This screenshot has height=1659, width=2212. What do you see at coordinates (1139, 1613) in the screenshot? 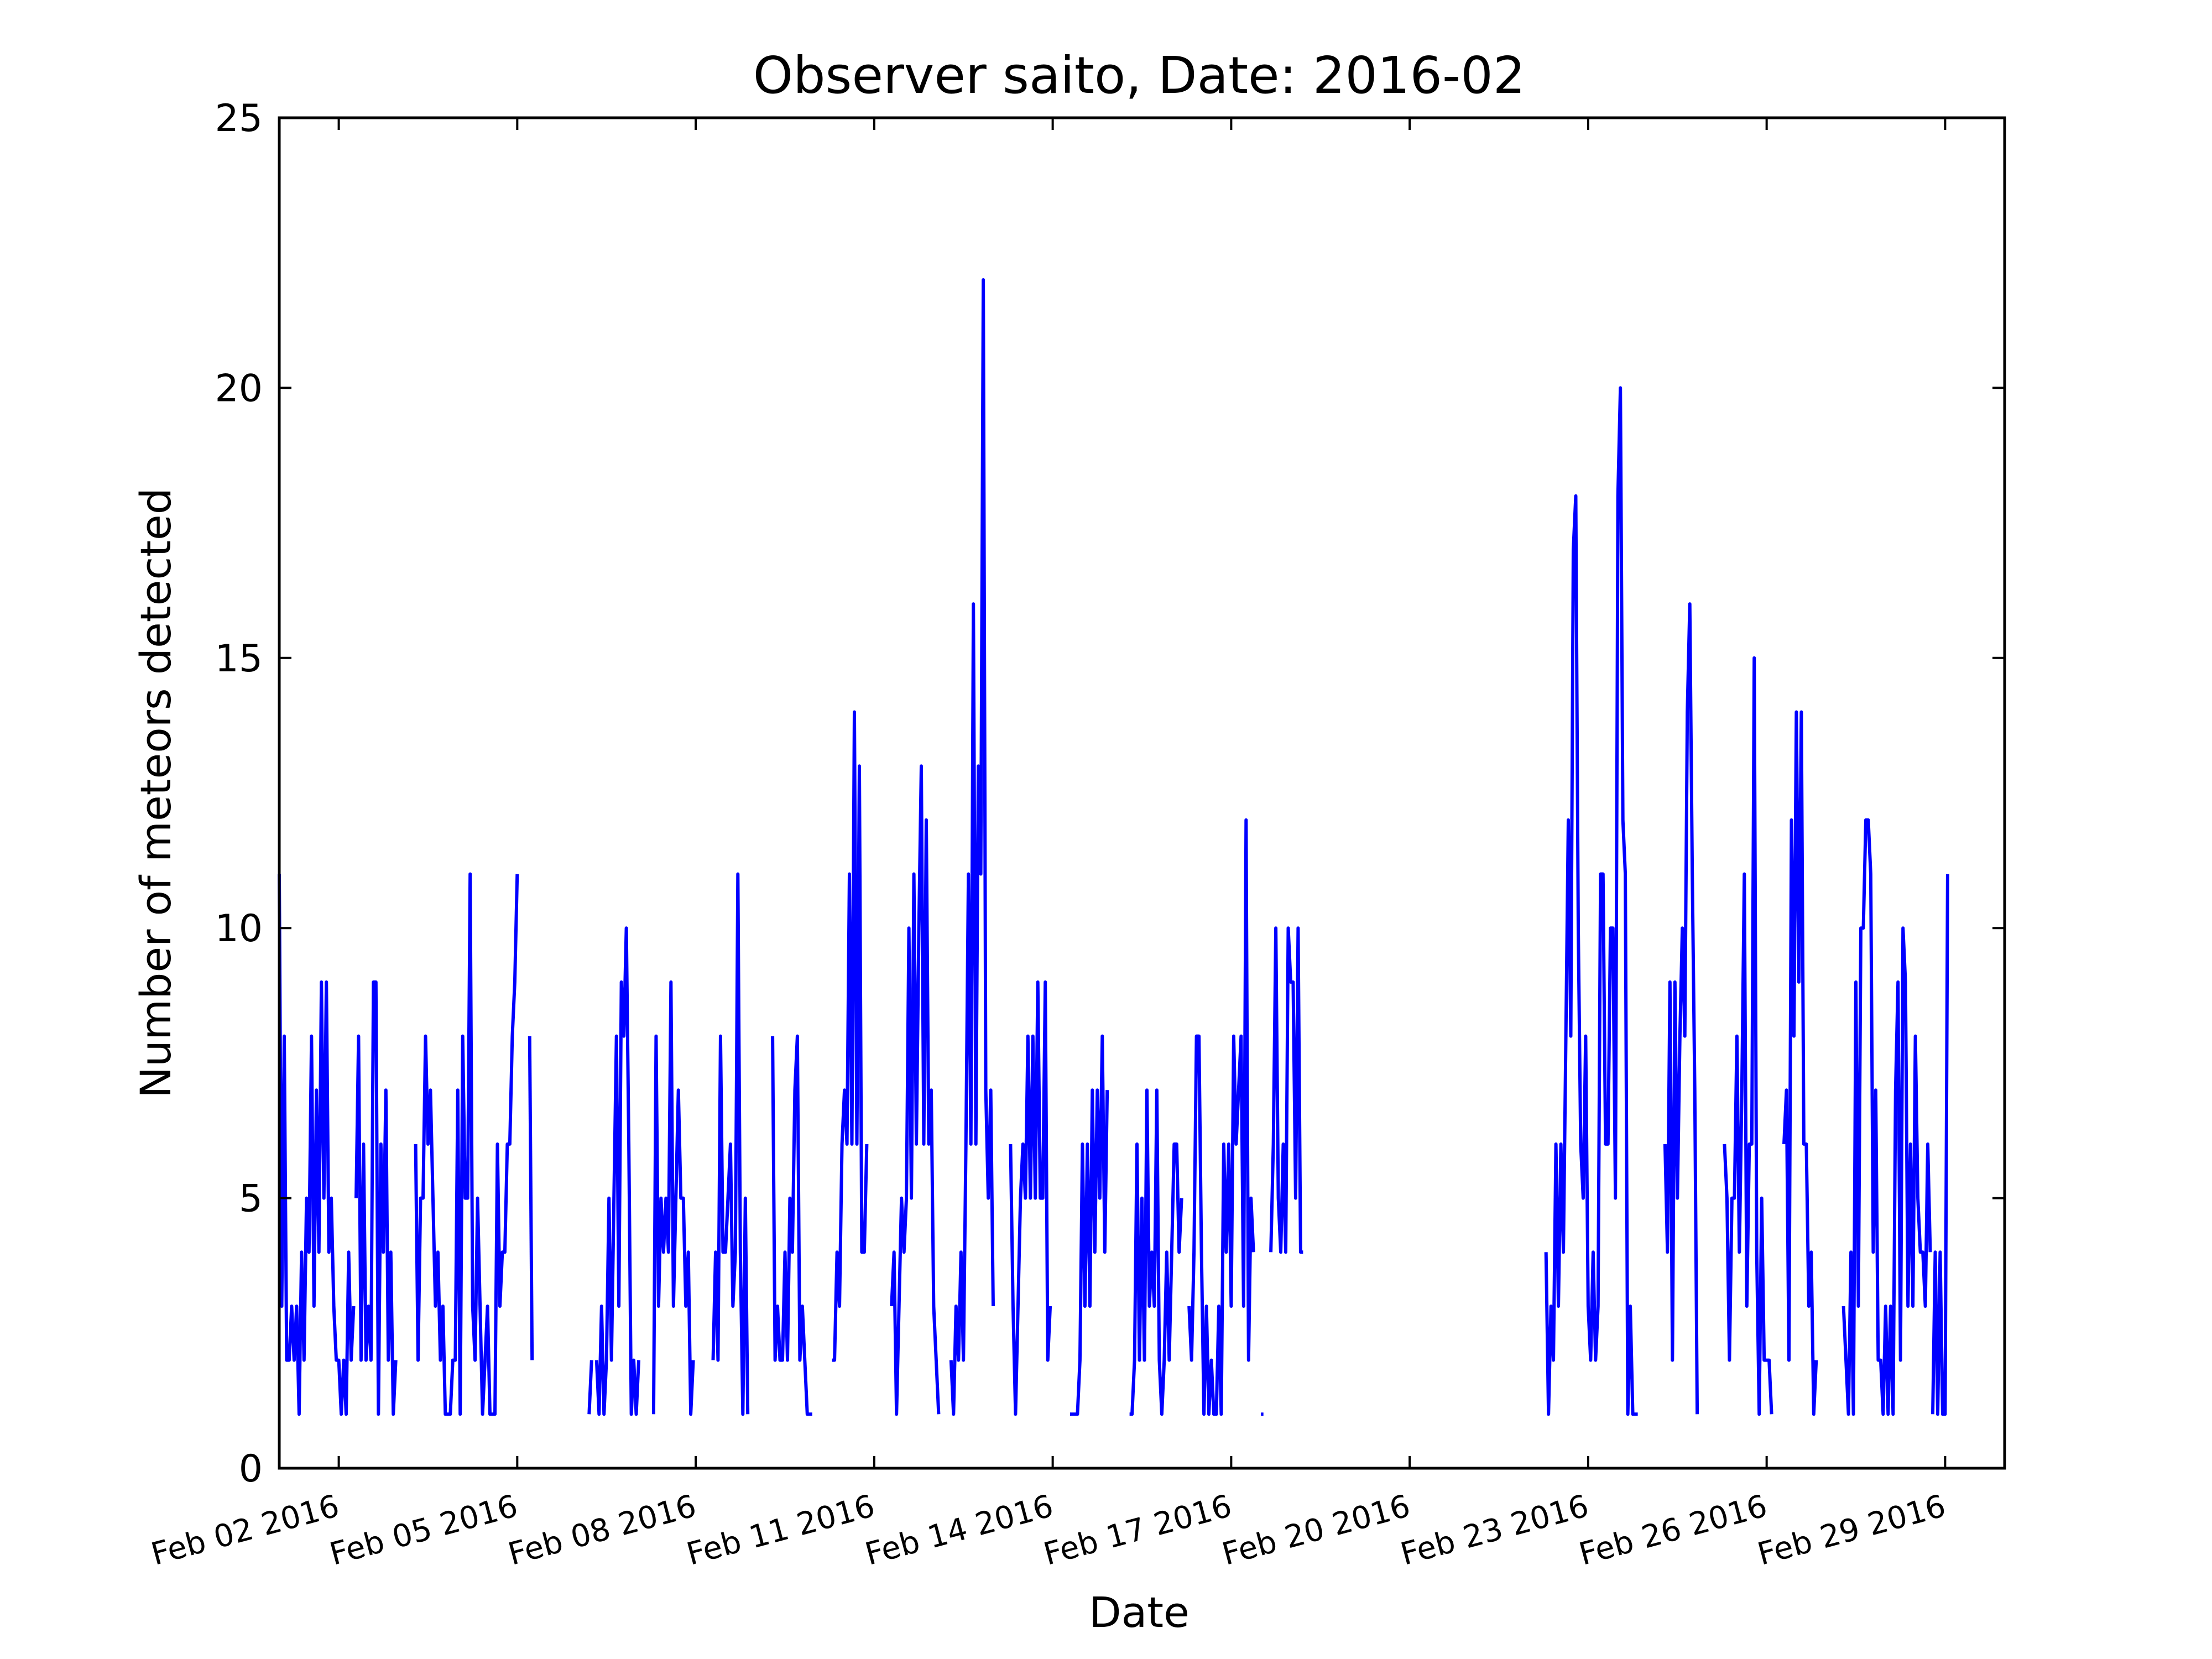
I see `x-axis-label: Date` at bounding box center [1139, 1613].